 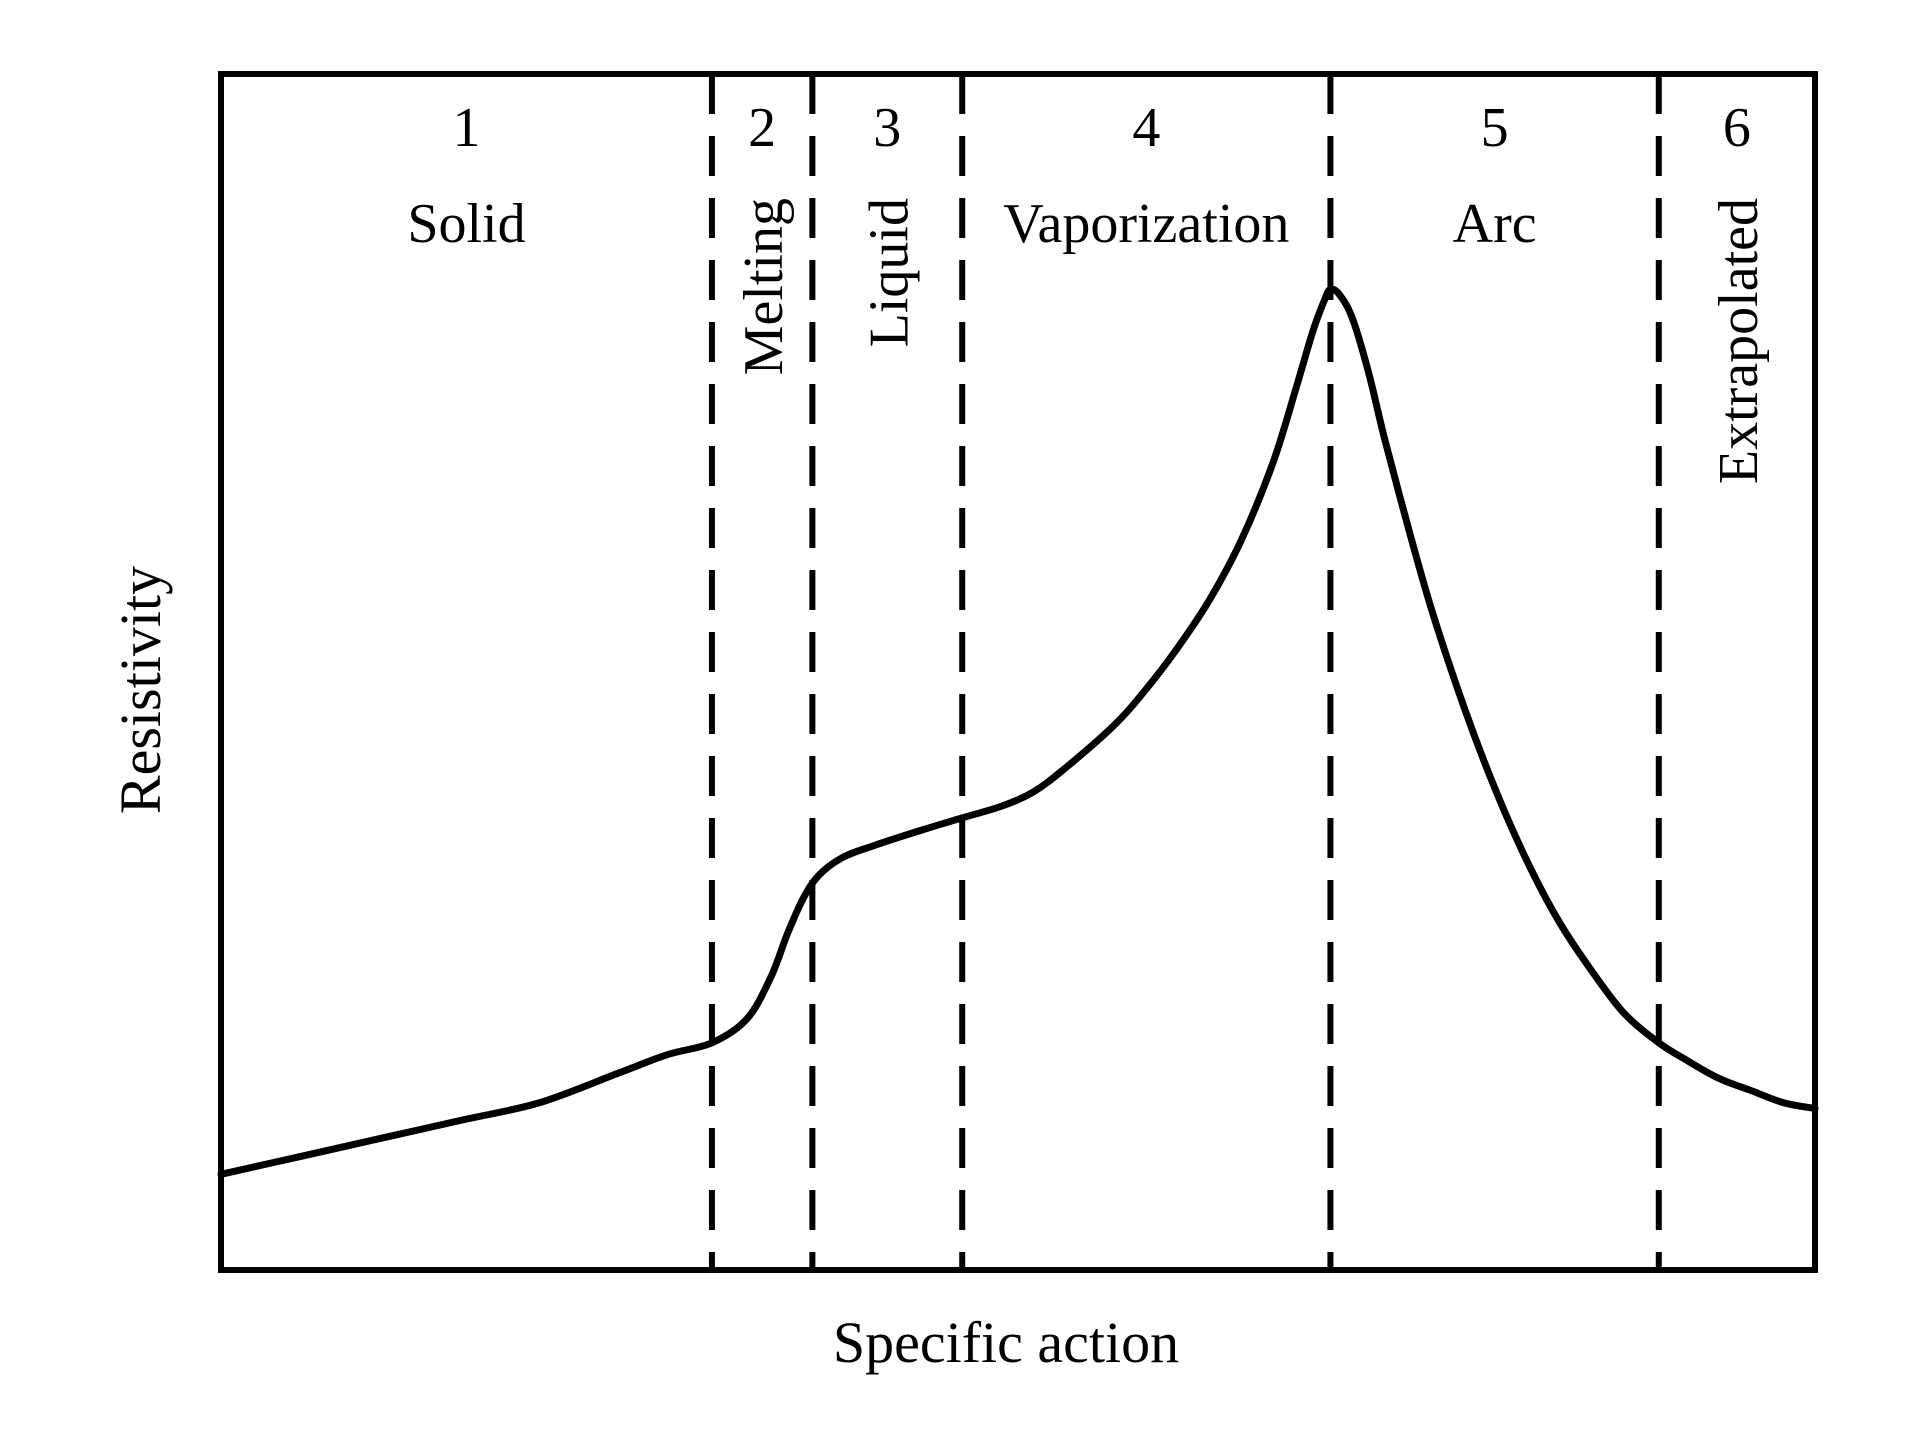 I want to click on region-label-liquid: Liquid, so click(x=889, y=272).